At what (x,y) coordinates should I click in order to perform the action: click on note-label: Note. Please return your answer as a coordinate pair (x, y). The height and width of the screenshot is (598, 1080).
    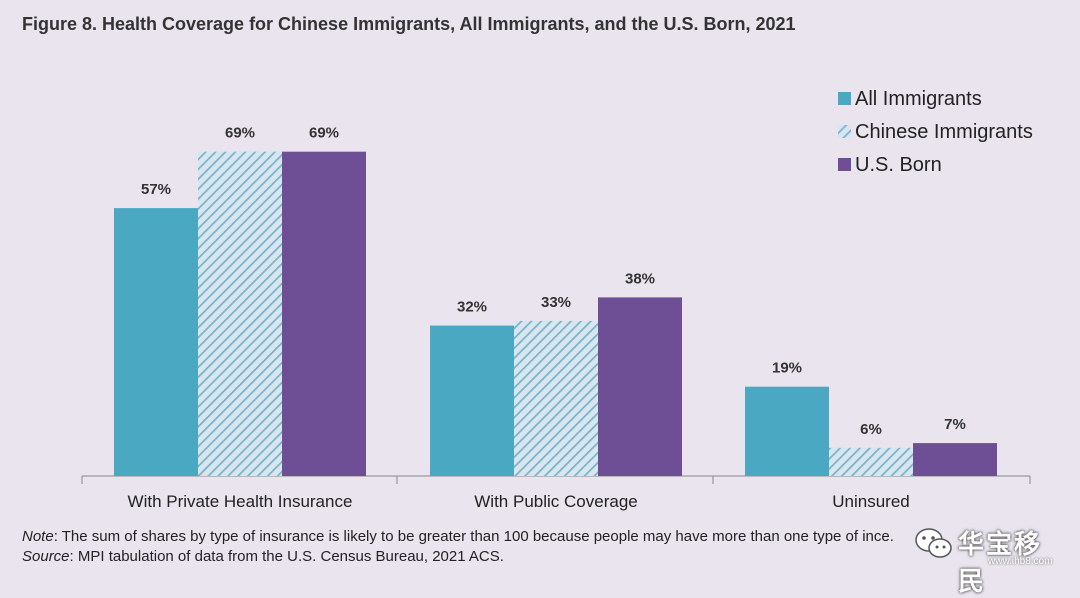
    Looking at the image, I should click on (38, 536).